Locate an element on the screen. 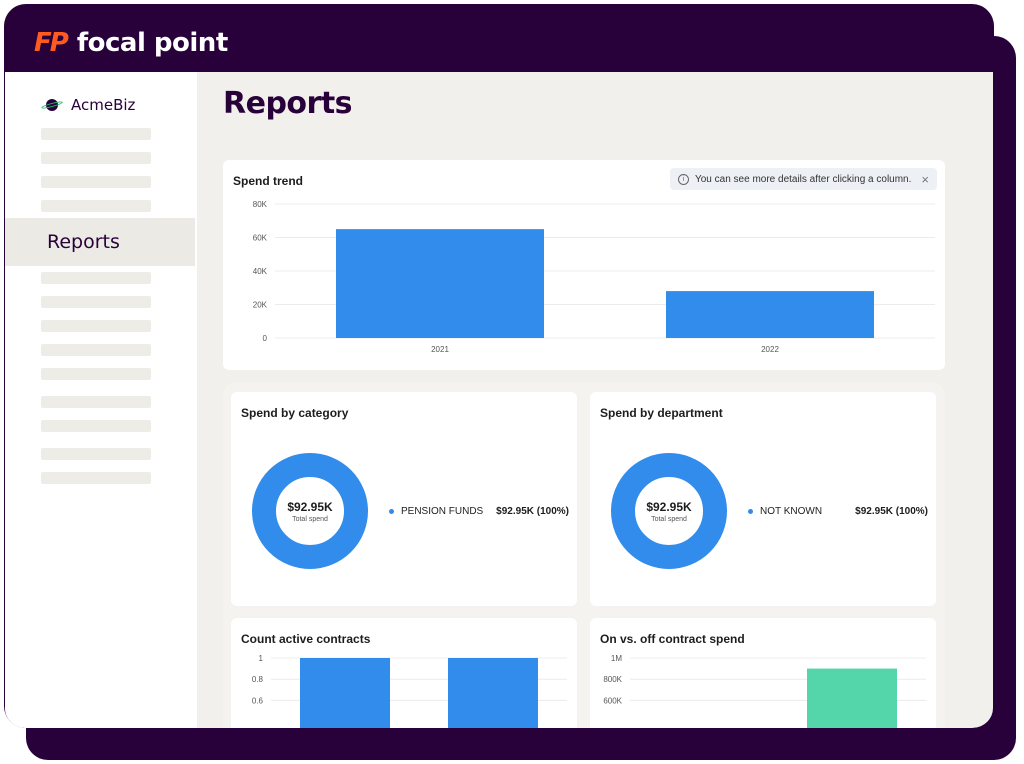  on-off-contract-chart: 600K 800K 1M is located at coordinates (763, 673).